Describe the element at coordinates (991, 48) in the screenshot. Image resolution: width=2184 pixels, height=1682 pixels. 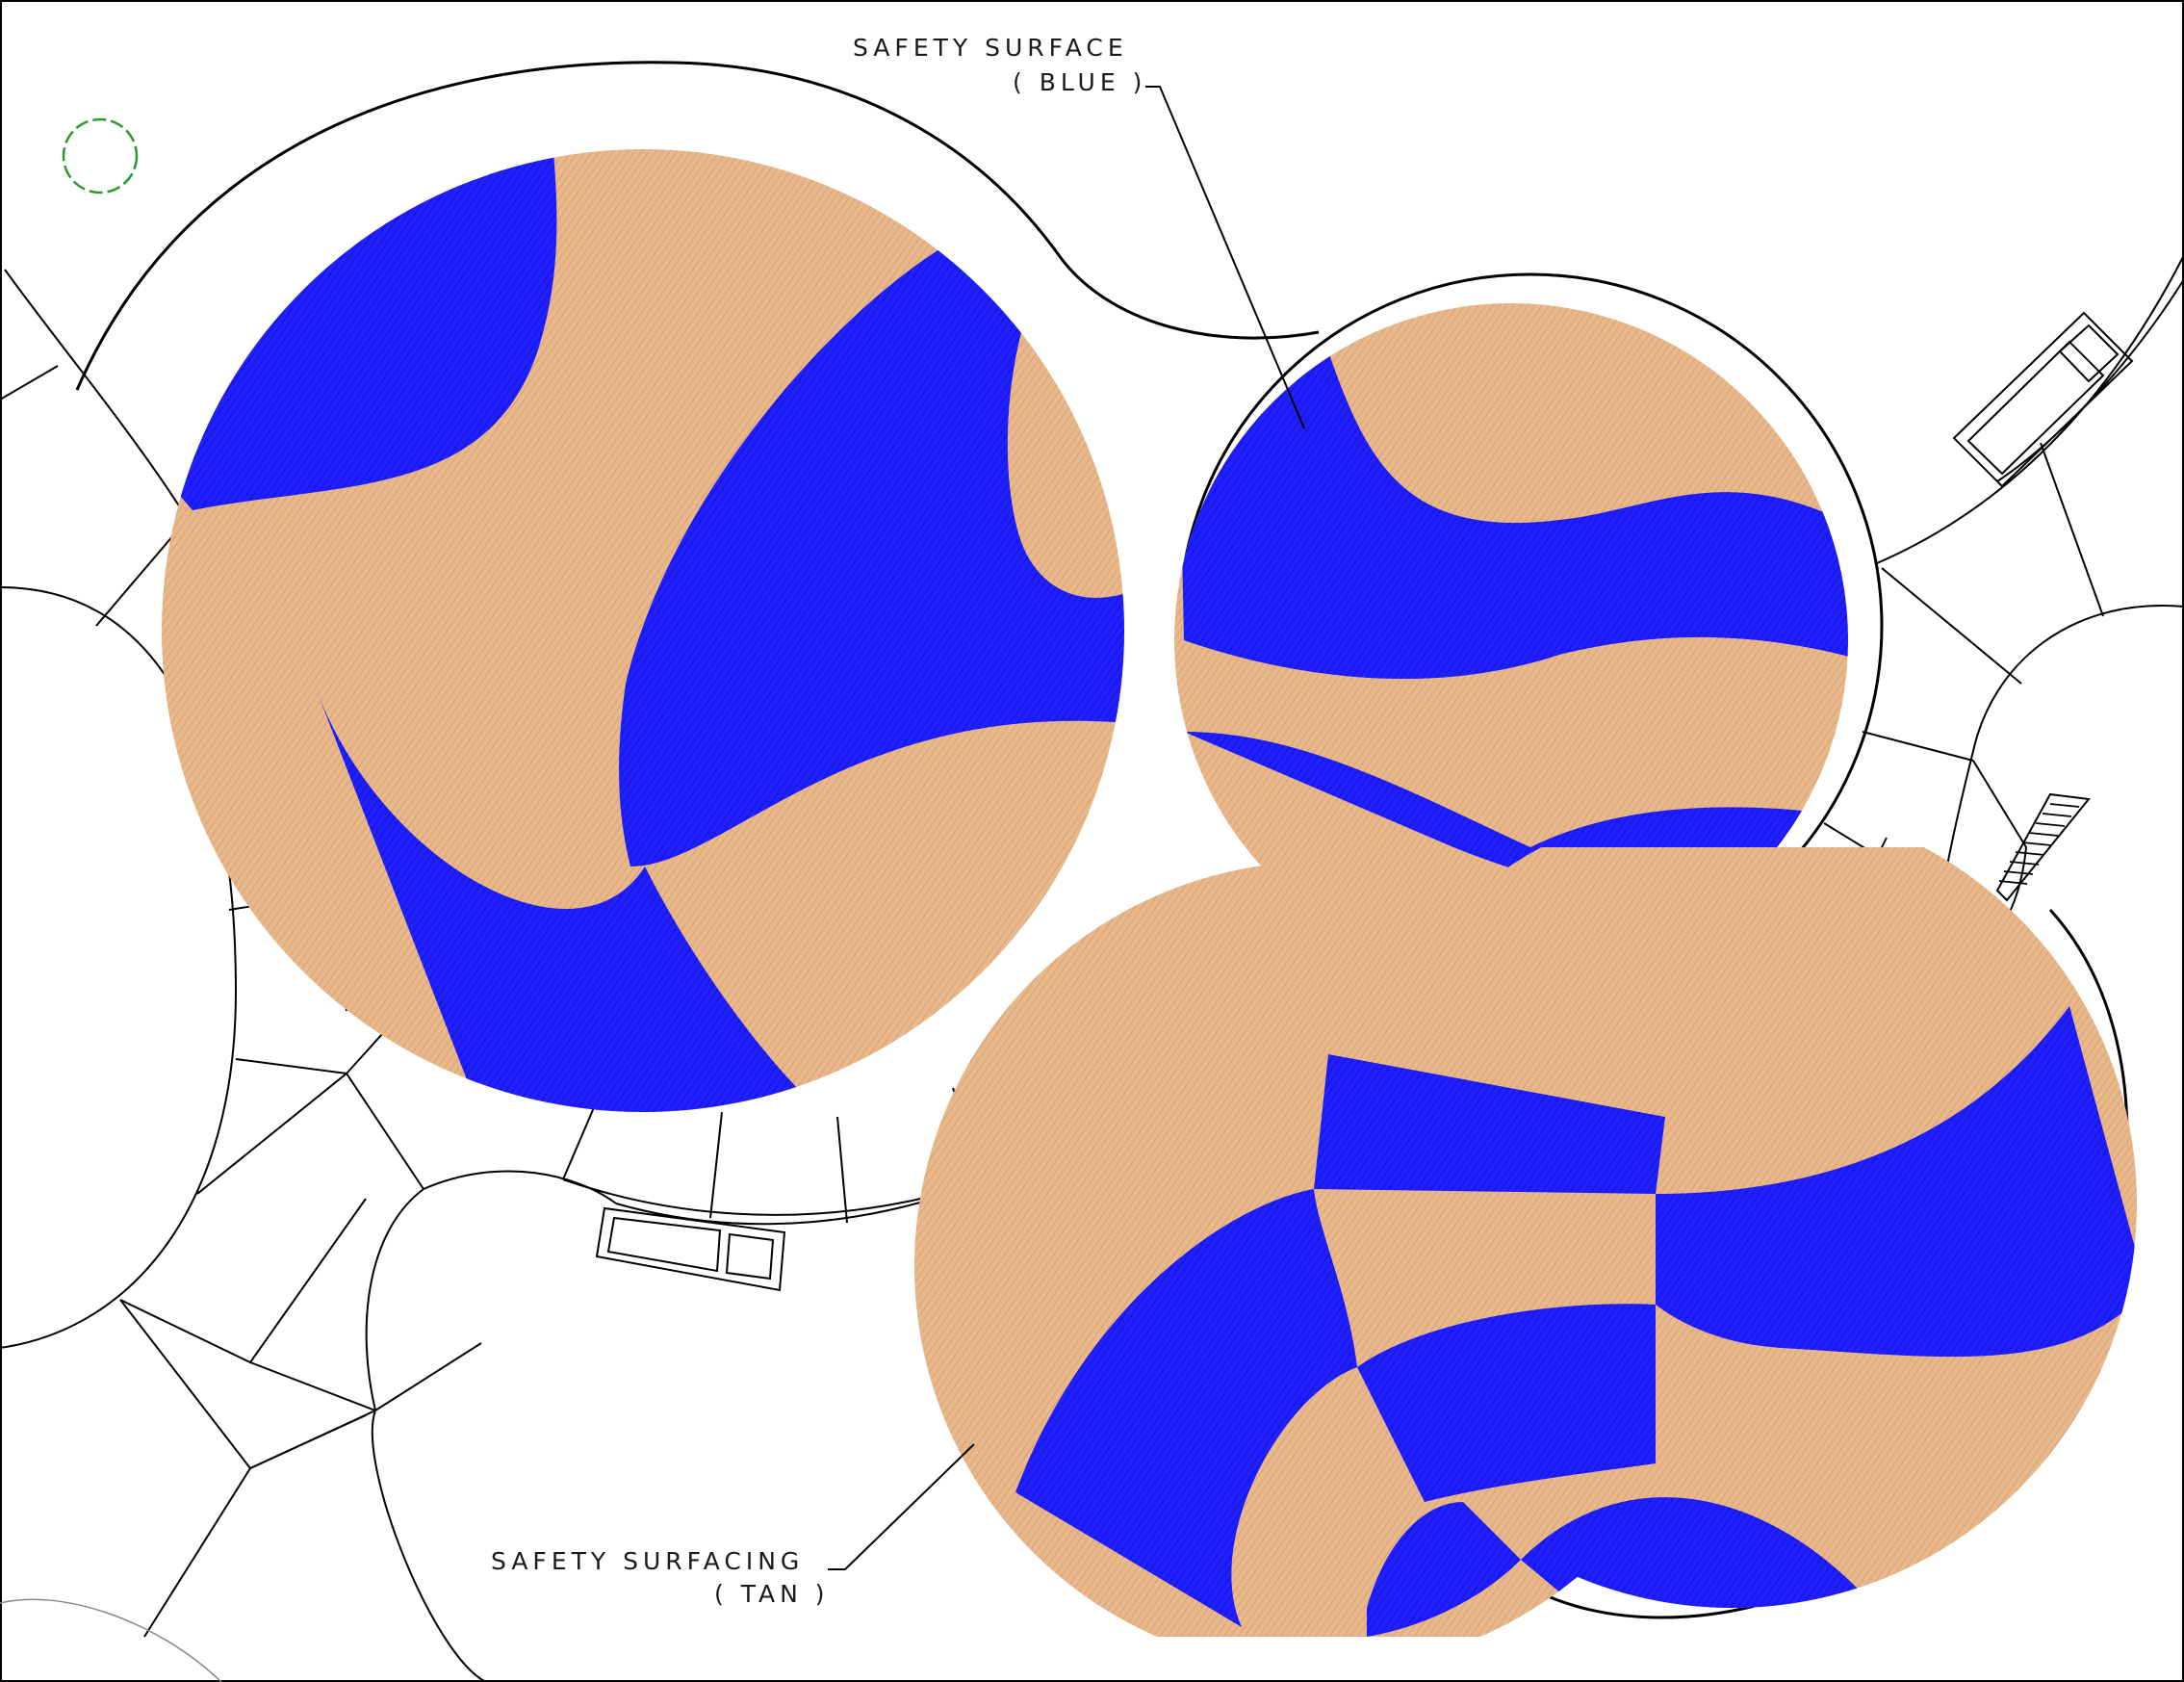
I see `callout-blue-title: SAFETY SURFACE` at that location.